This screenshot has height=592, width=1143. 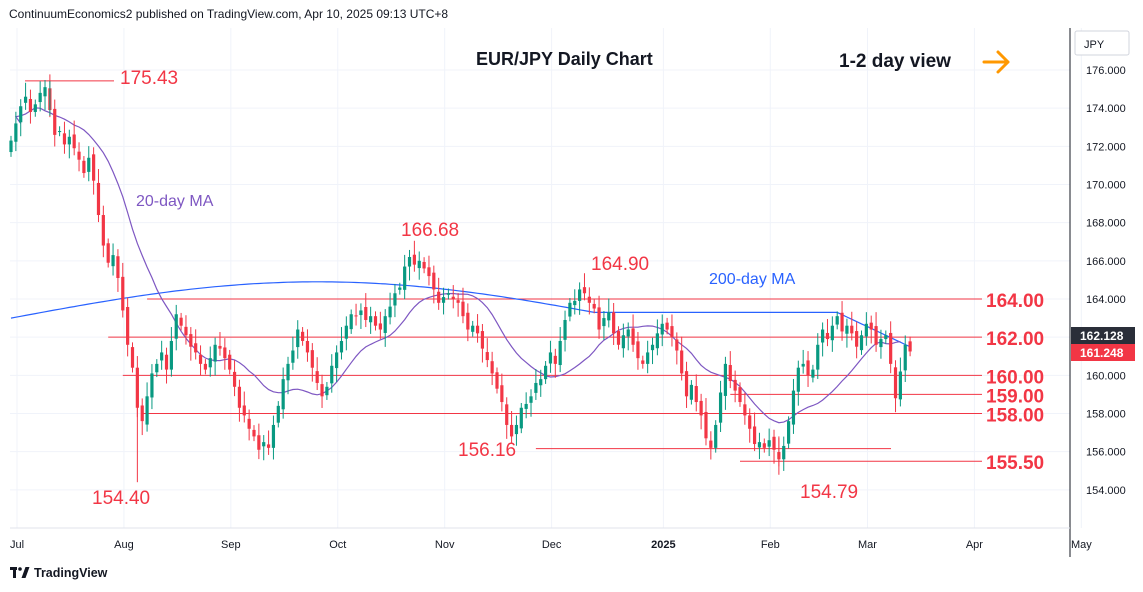 I want to click on ma200-line, so click(x=460, y=314).